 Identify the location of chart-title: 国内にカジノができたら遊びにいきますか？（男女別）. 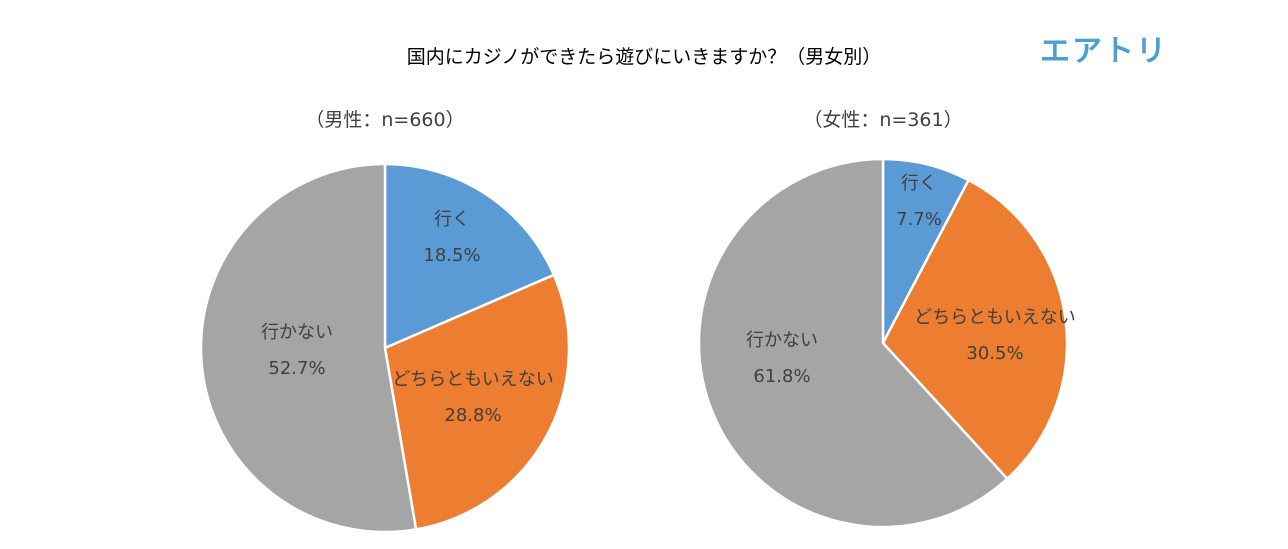
(644, 57).